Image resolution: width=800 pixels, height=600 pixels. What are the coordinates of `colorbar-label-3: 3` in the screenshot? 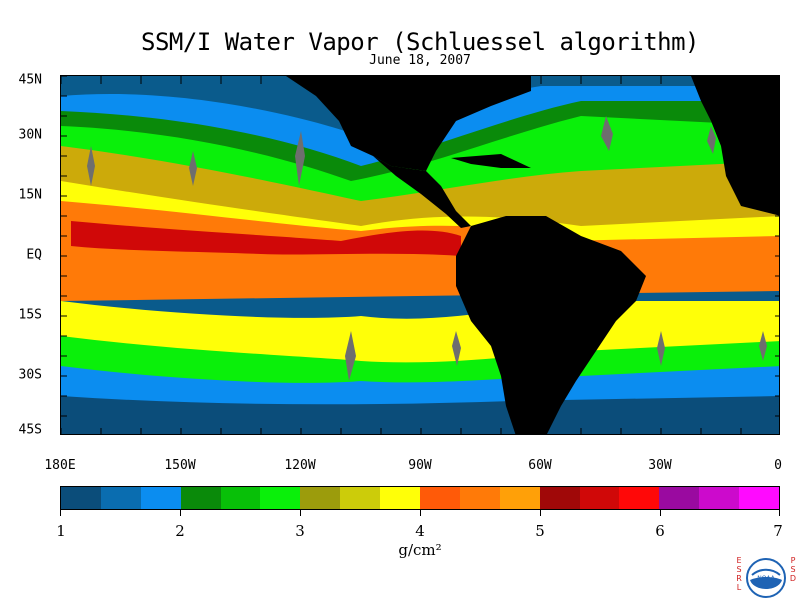 It's located at (300, 531).